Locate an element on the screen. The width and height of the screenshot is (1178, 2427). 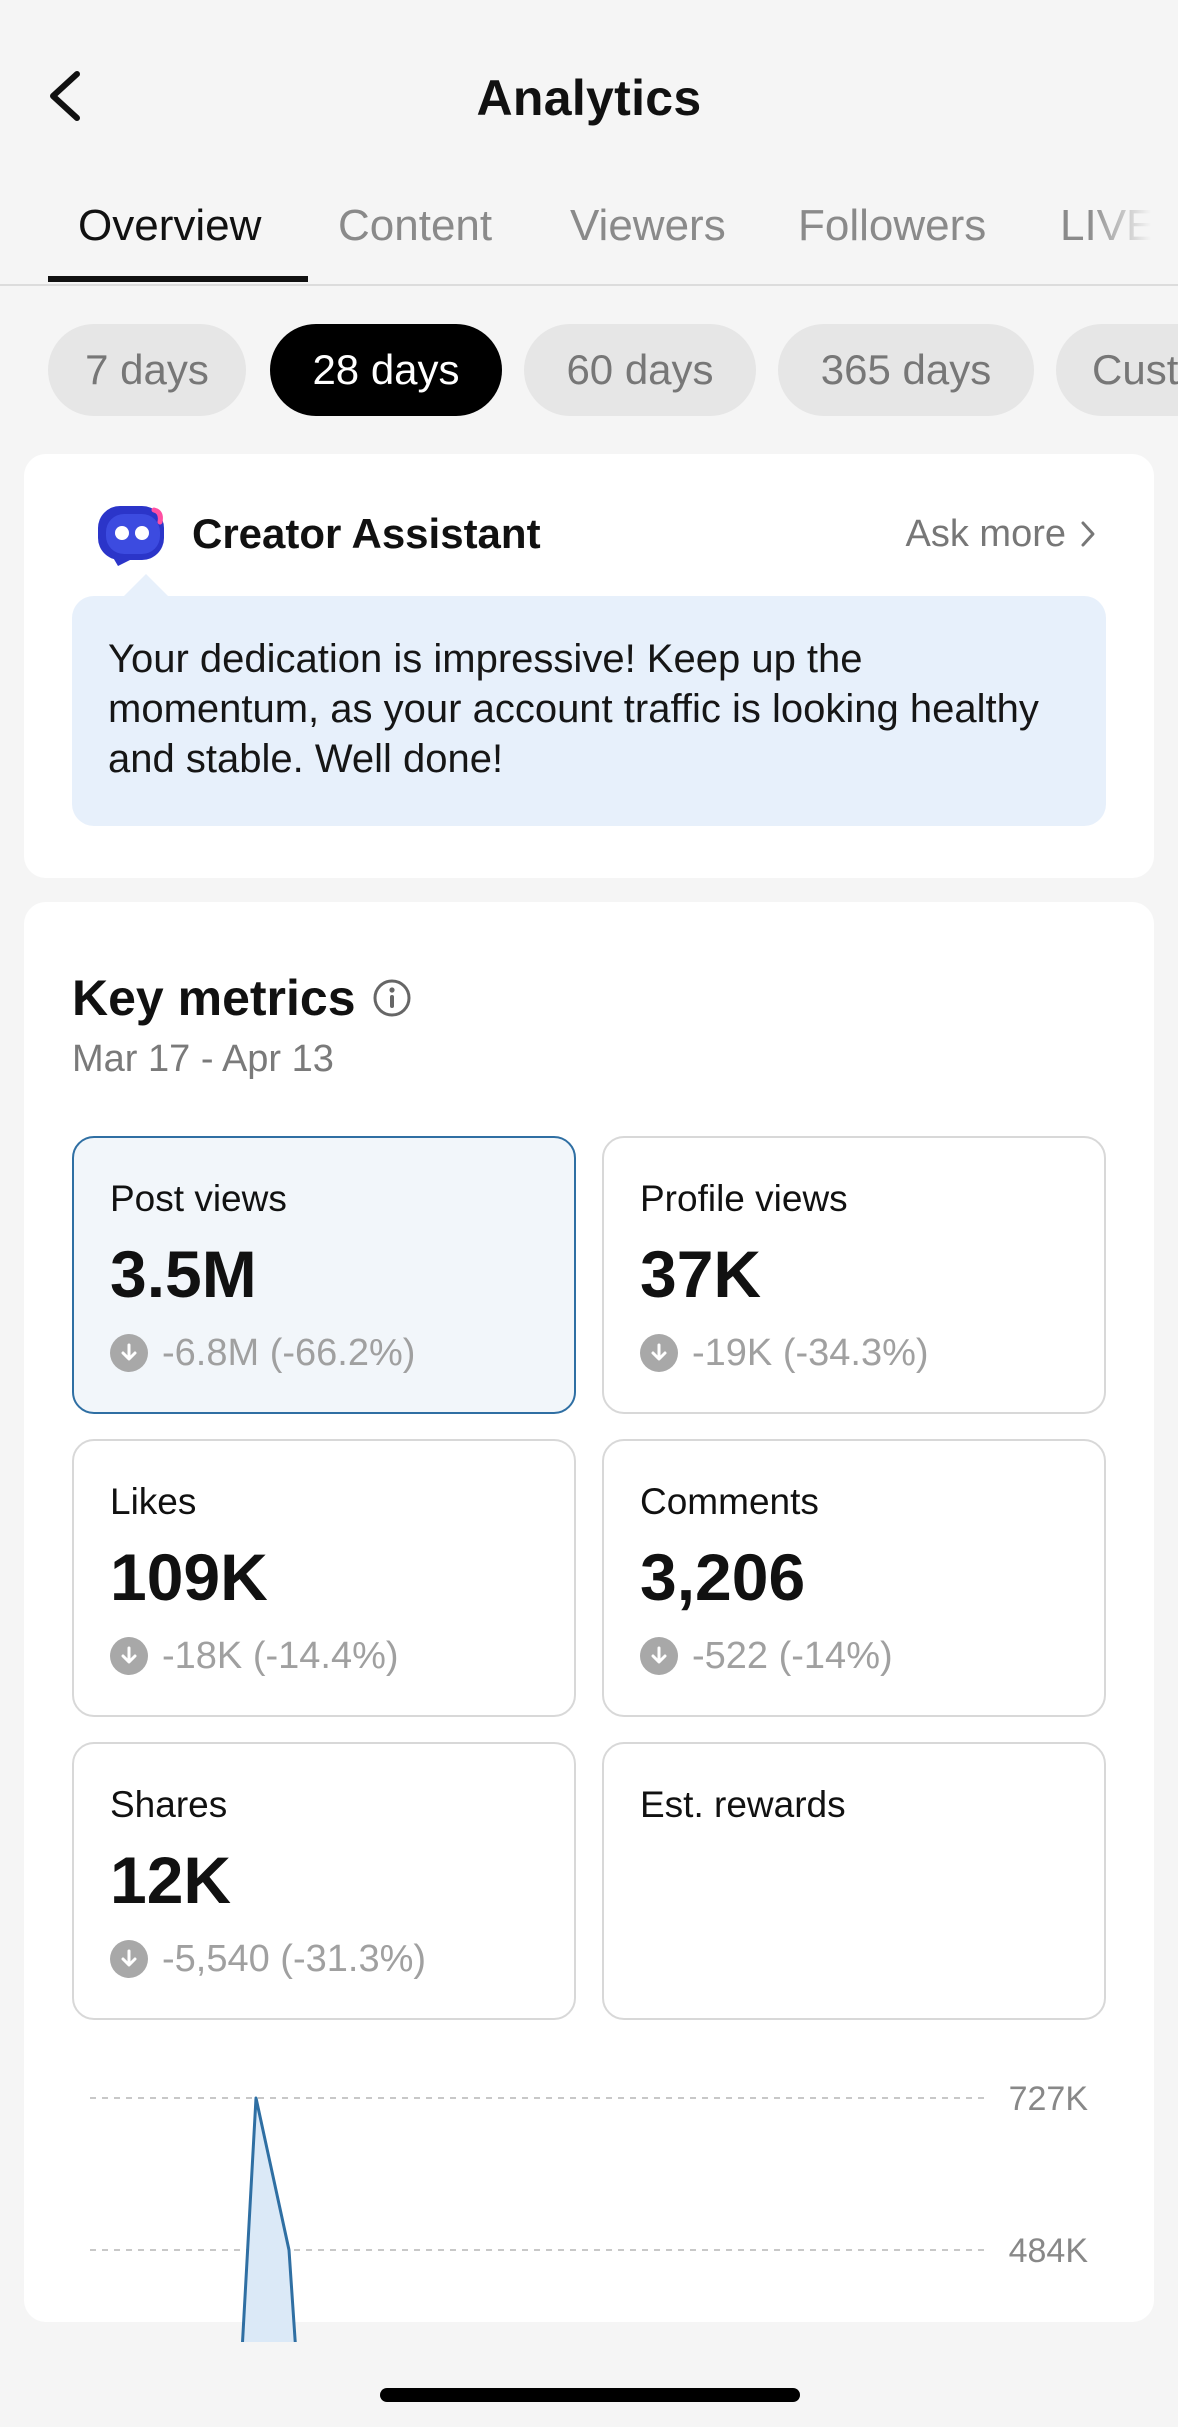
tab-bar: Overview Content Viewers Followers LIVE is located at coordinates (589, 241).